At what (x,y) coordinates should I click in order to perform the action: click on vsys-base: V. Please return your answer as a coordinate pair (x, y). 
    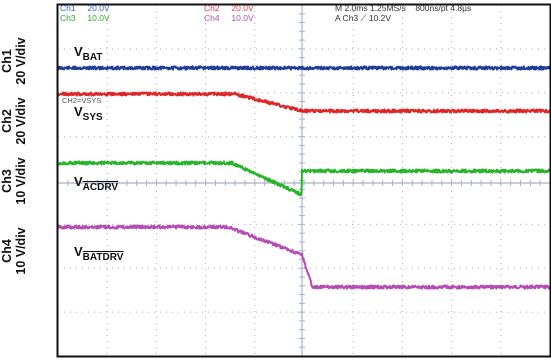
    Looking at the image, I should click on (78, 111).